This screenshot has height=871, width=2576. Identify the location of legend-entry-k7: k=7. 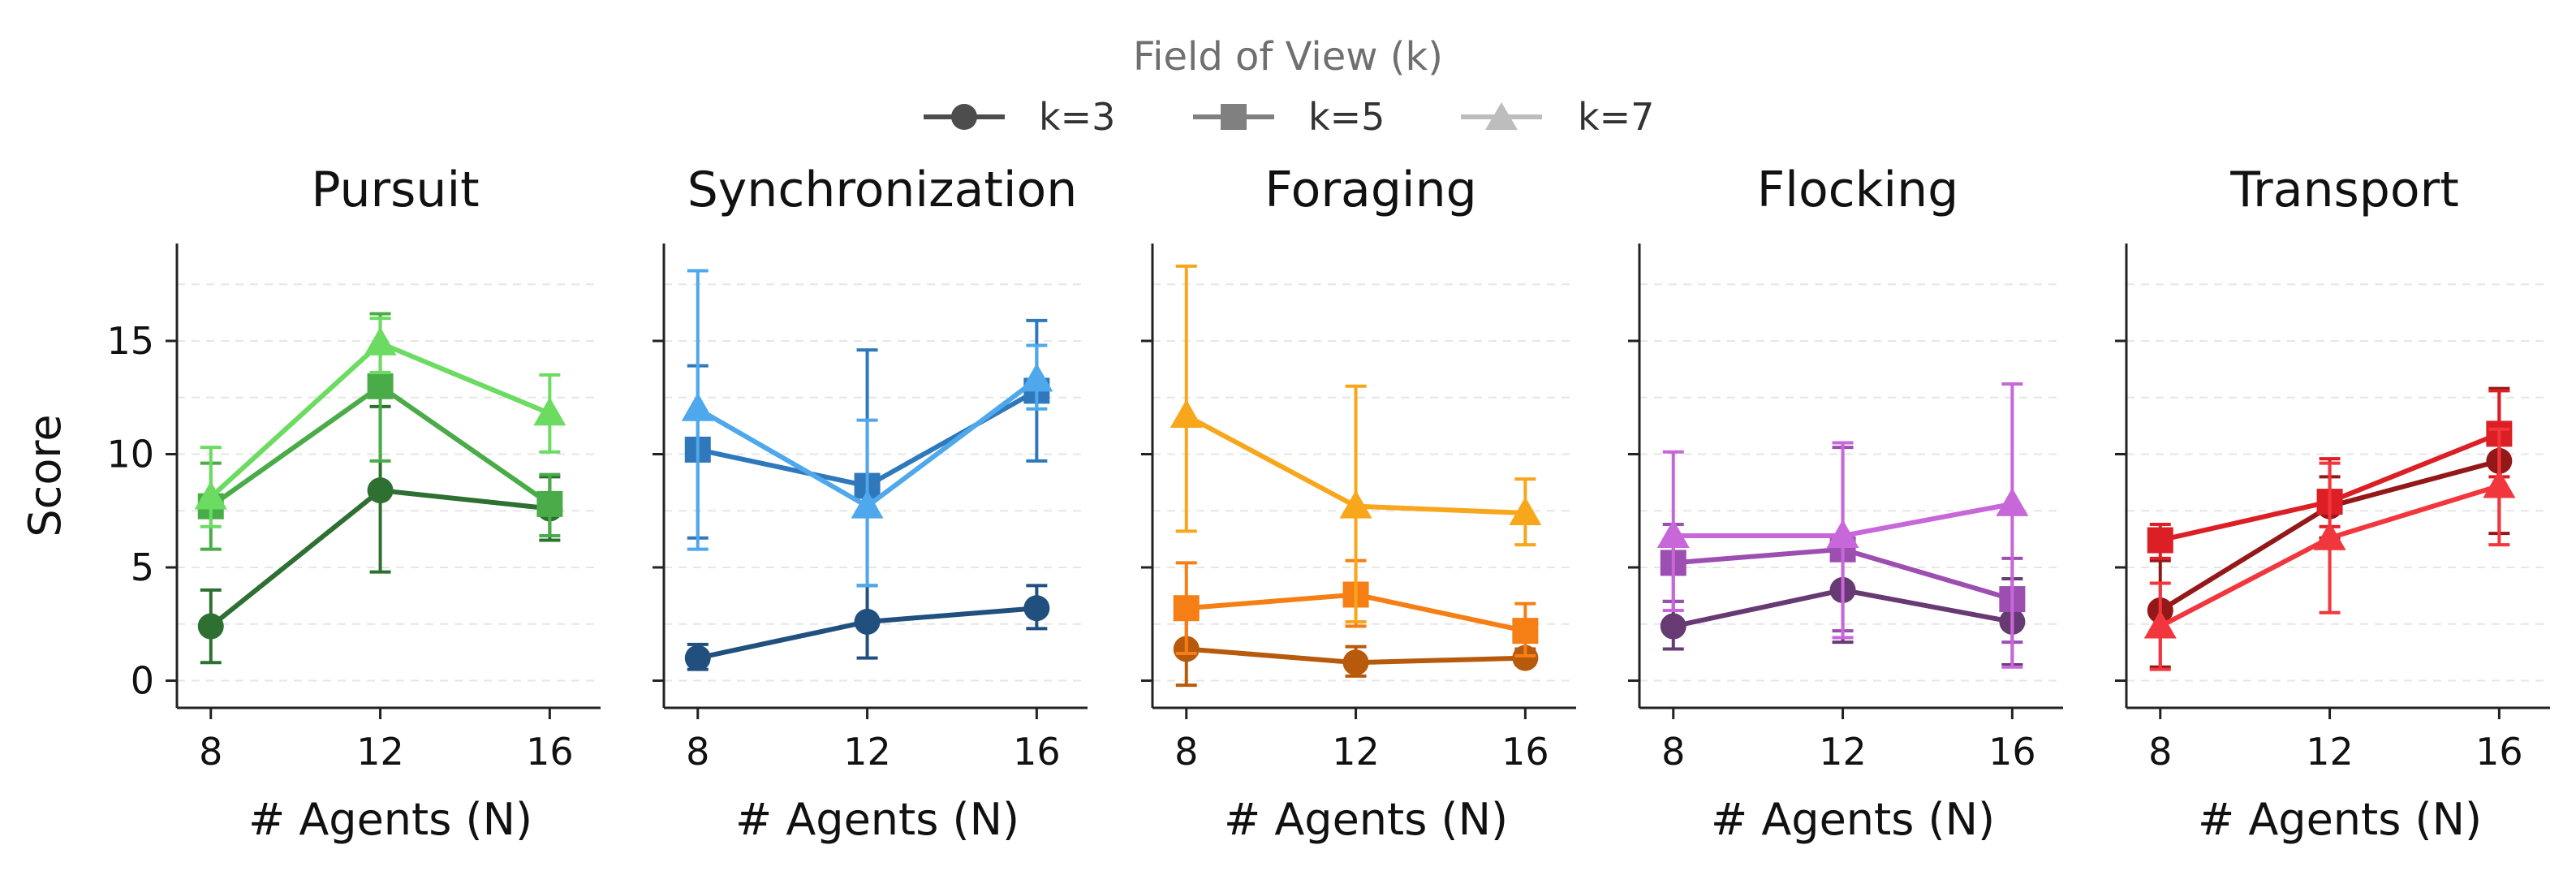
(1557, 117).